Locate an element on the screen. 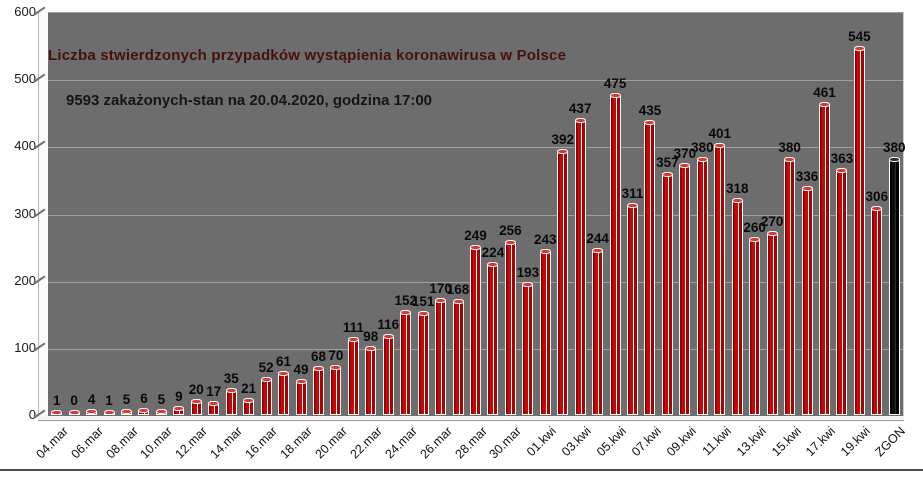 The width and height of the screenshot is (923, 478). bar-value-label: 401 is located at coordinates (720, 133).